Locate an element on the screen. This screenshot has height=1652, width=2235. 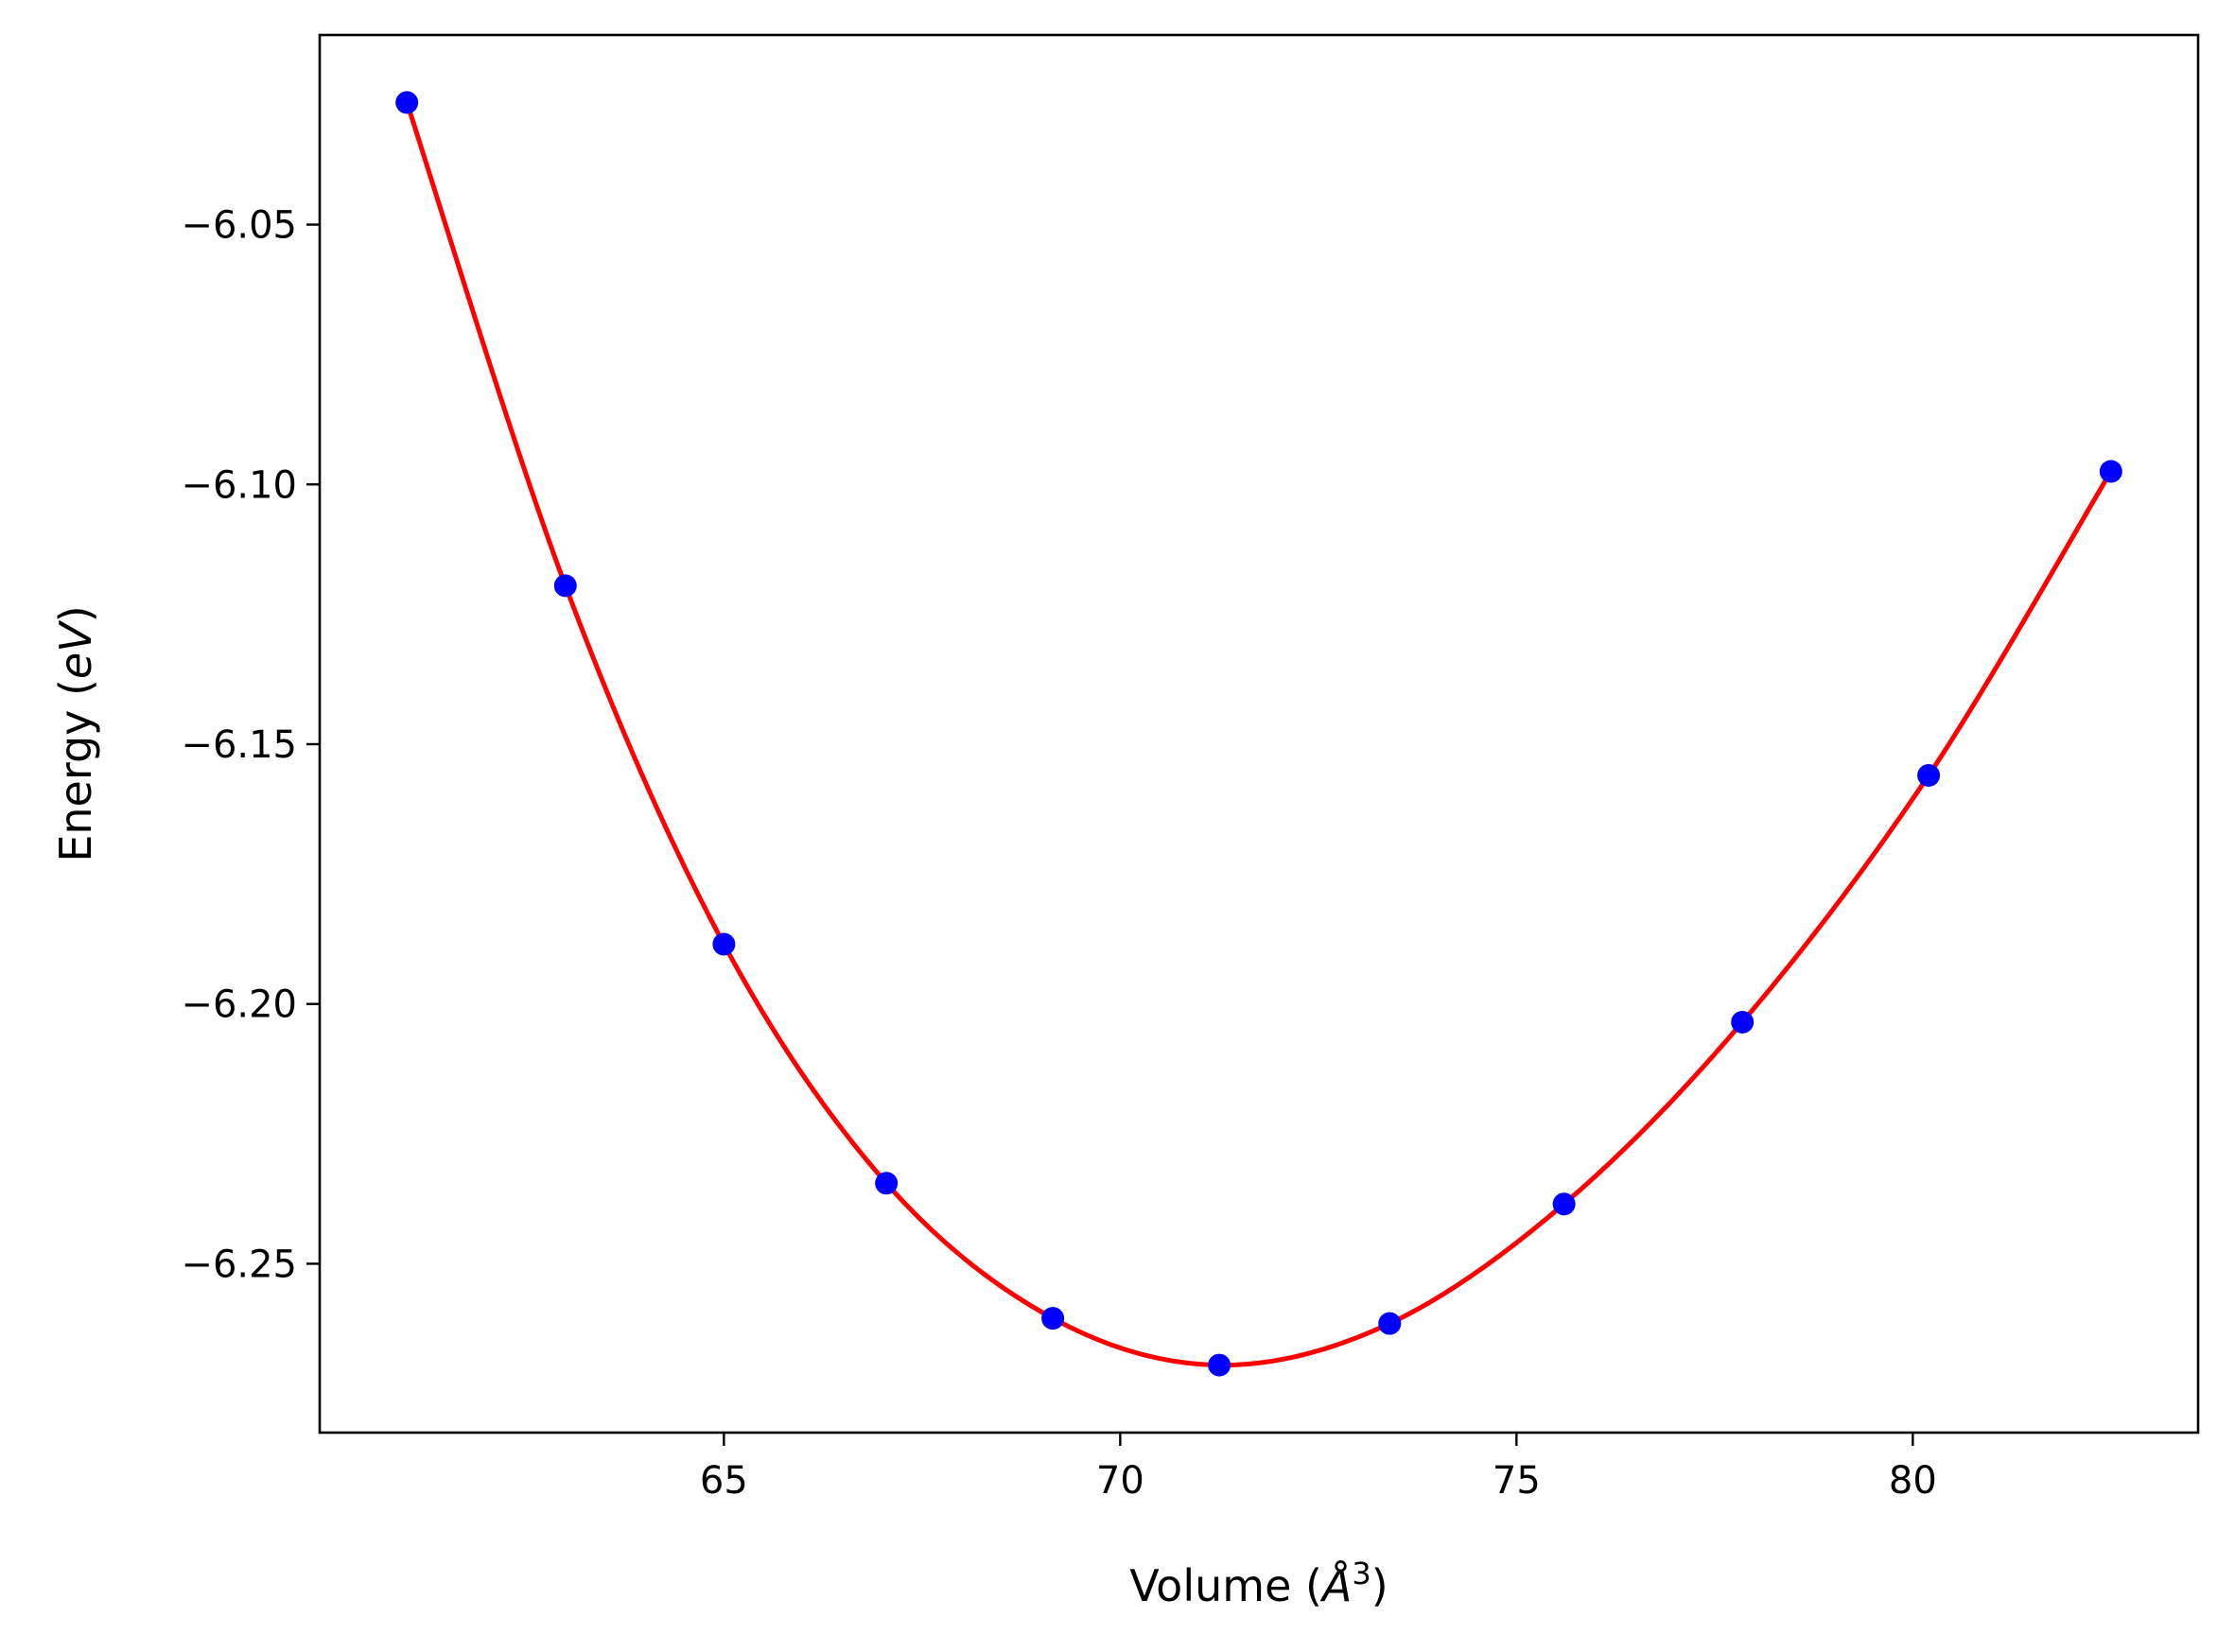
x-axis-label-superscript: 3 is located at coordinates (1361, 1574).